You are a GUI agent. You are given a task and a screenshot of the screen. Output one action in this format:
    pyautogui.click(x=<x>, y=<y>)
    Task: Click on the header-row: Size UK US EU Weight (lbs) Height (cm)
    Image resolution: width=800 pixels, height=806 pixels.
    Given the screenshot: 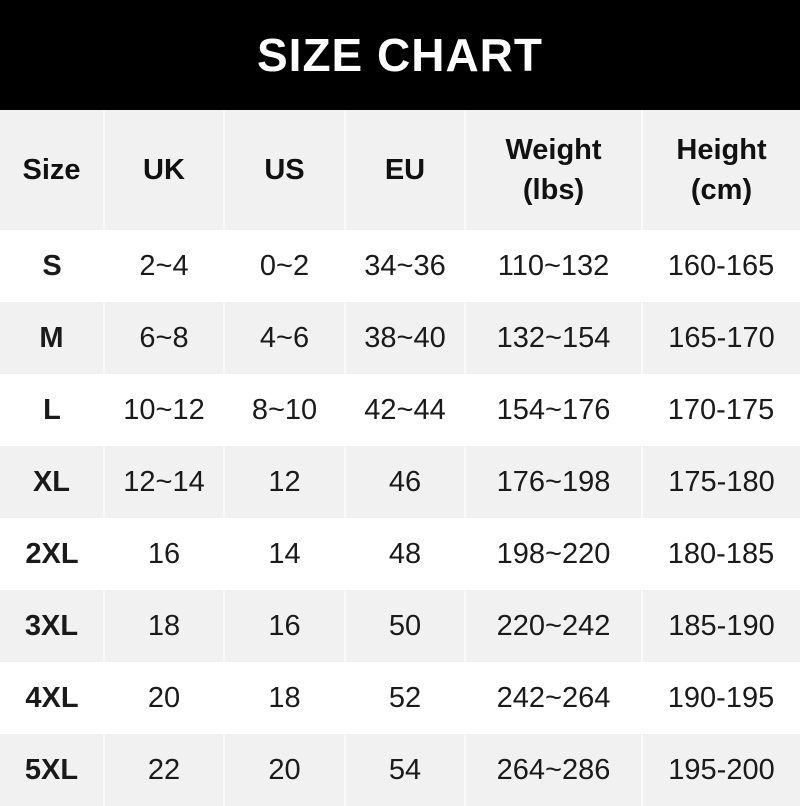 What is the action you would take?
    pyautogui.click(x=400, y=170)
    